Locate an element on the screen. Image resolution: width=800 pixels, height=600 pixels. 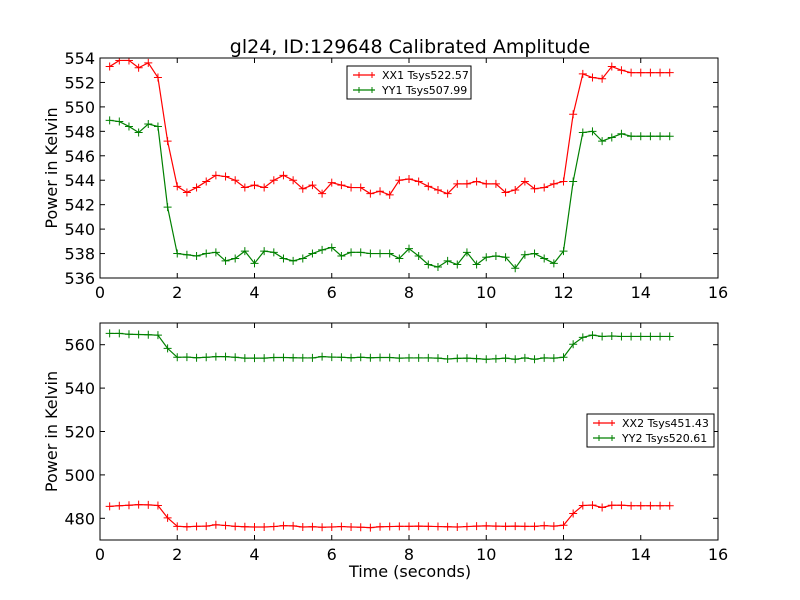
legend: XX1 Tsys522.57 YY1 Tsys507.99 is located at coordinates (409, 82).